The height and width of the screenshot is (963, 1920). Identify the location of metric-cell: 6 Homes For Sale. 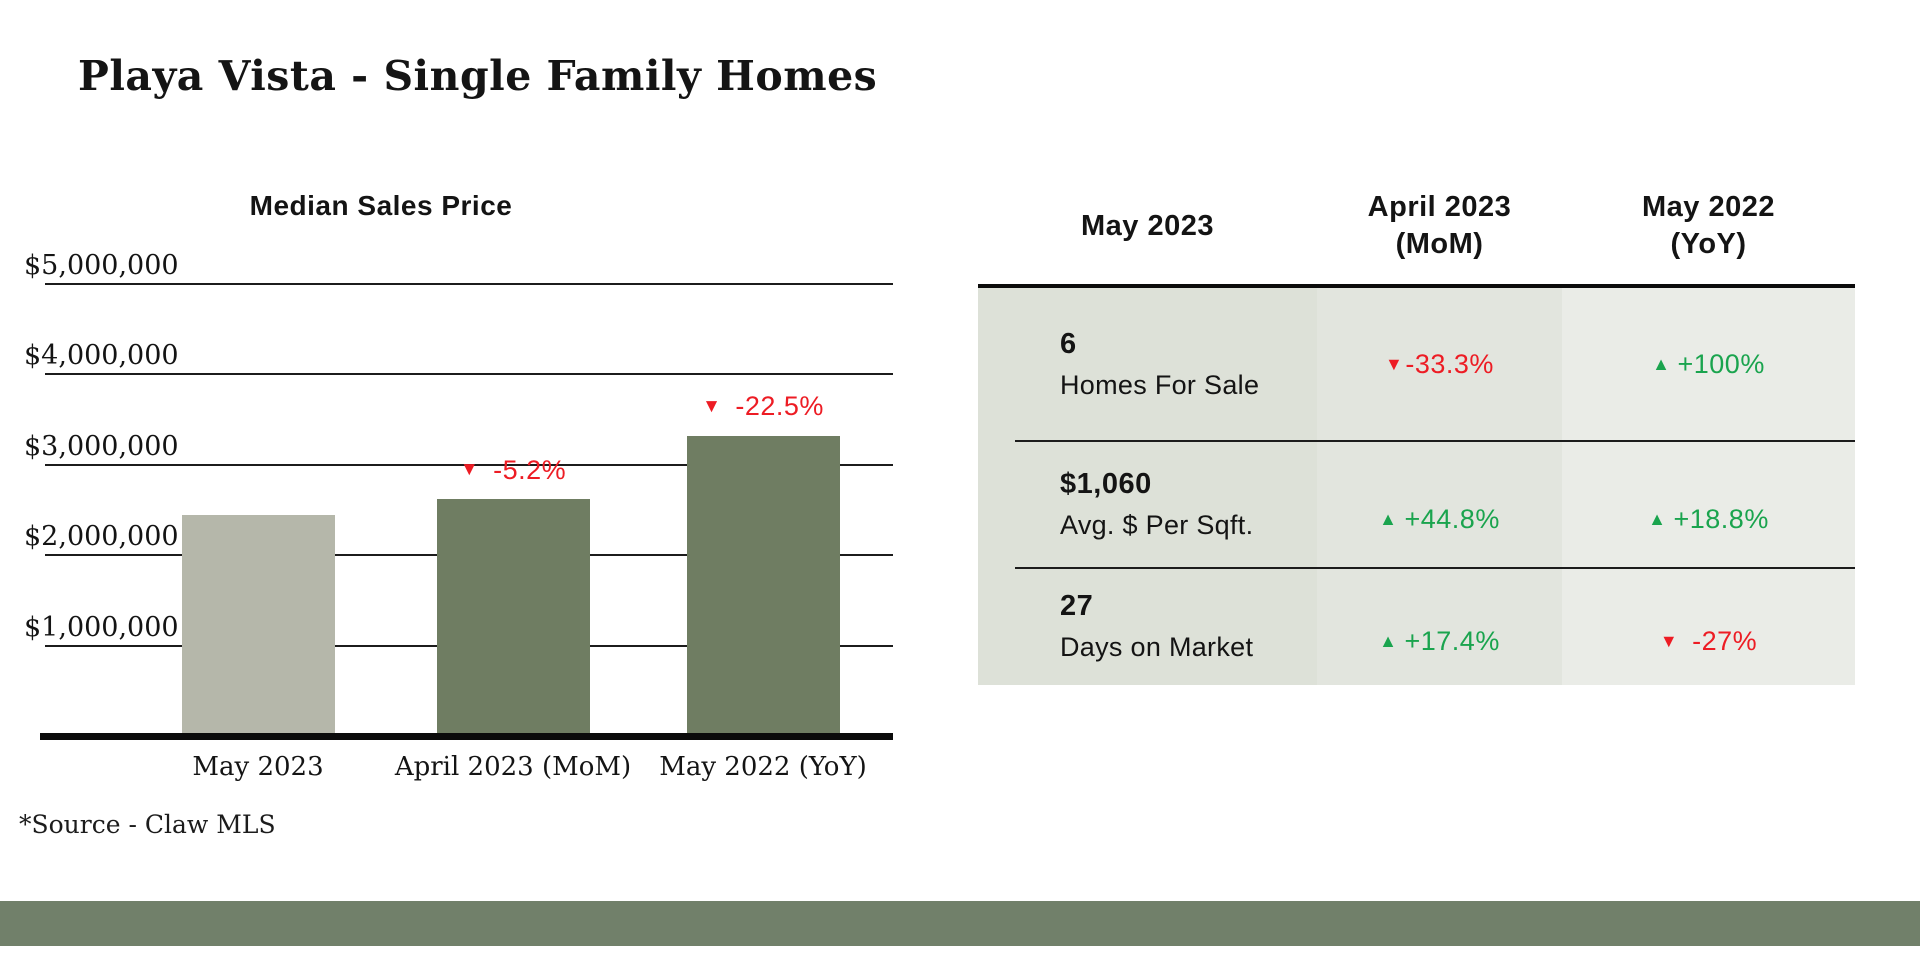
(1147, 364).